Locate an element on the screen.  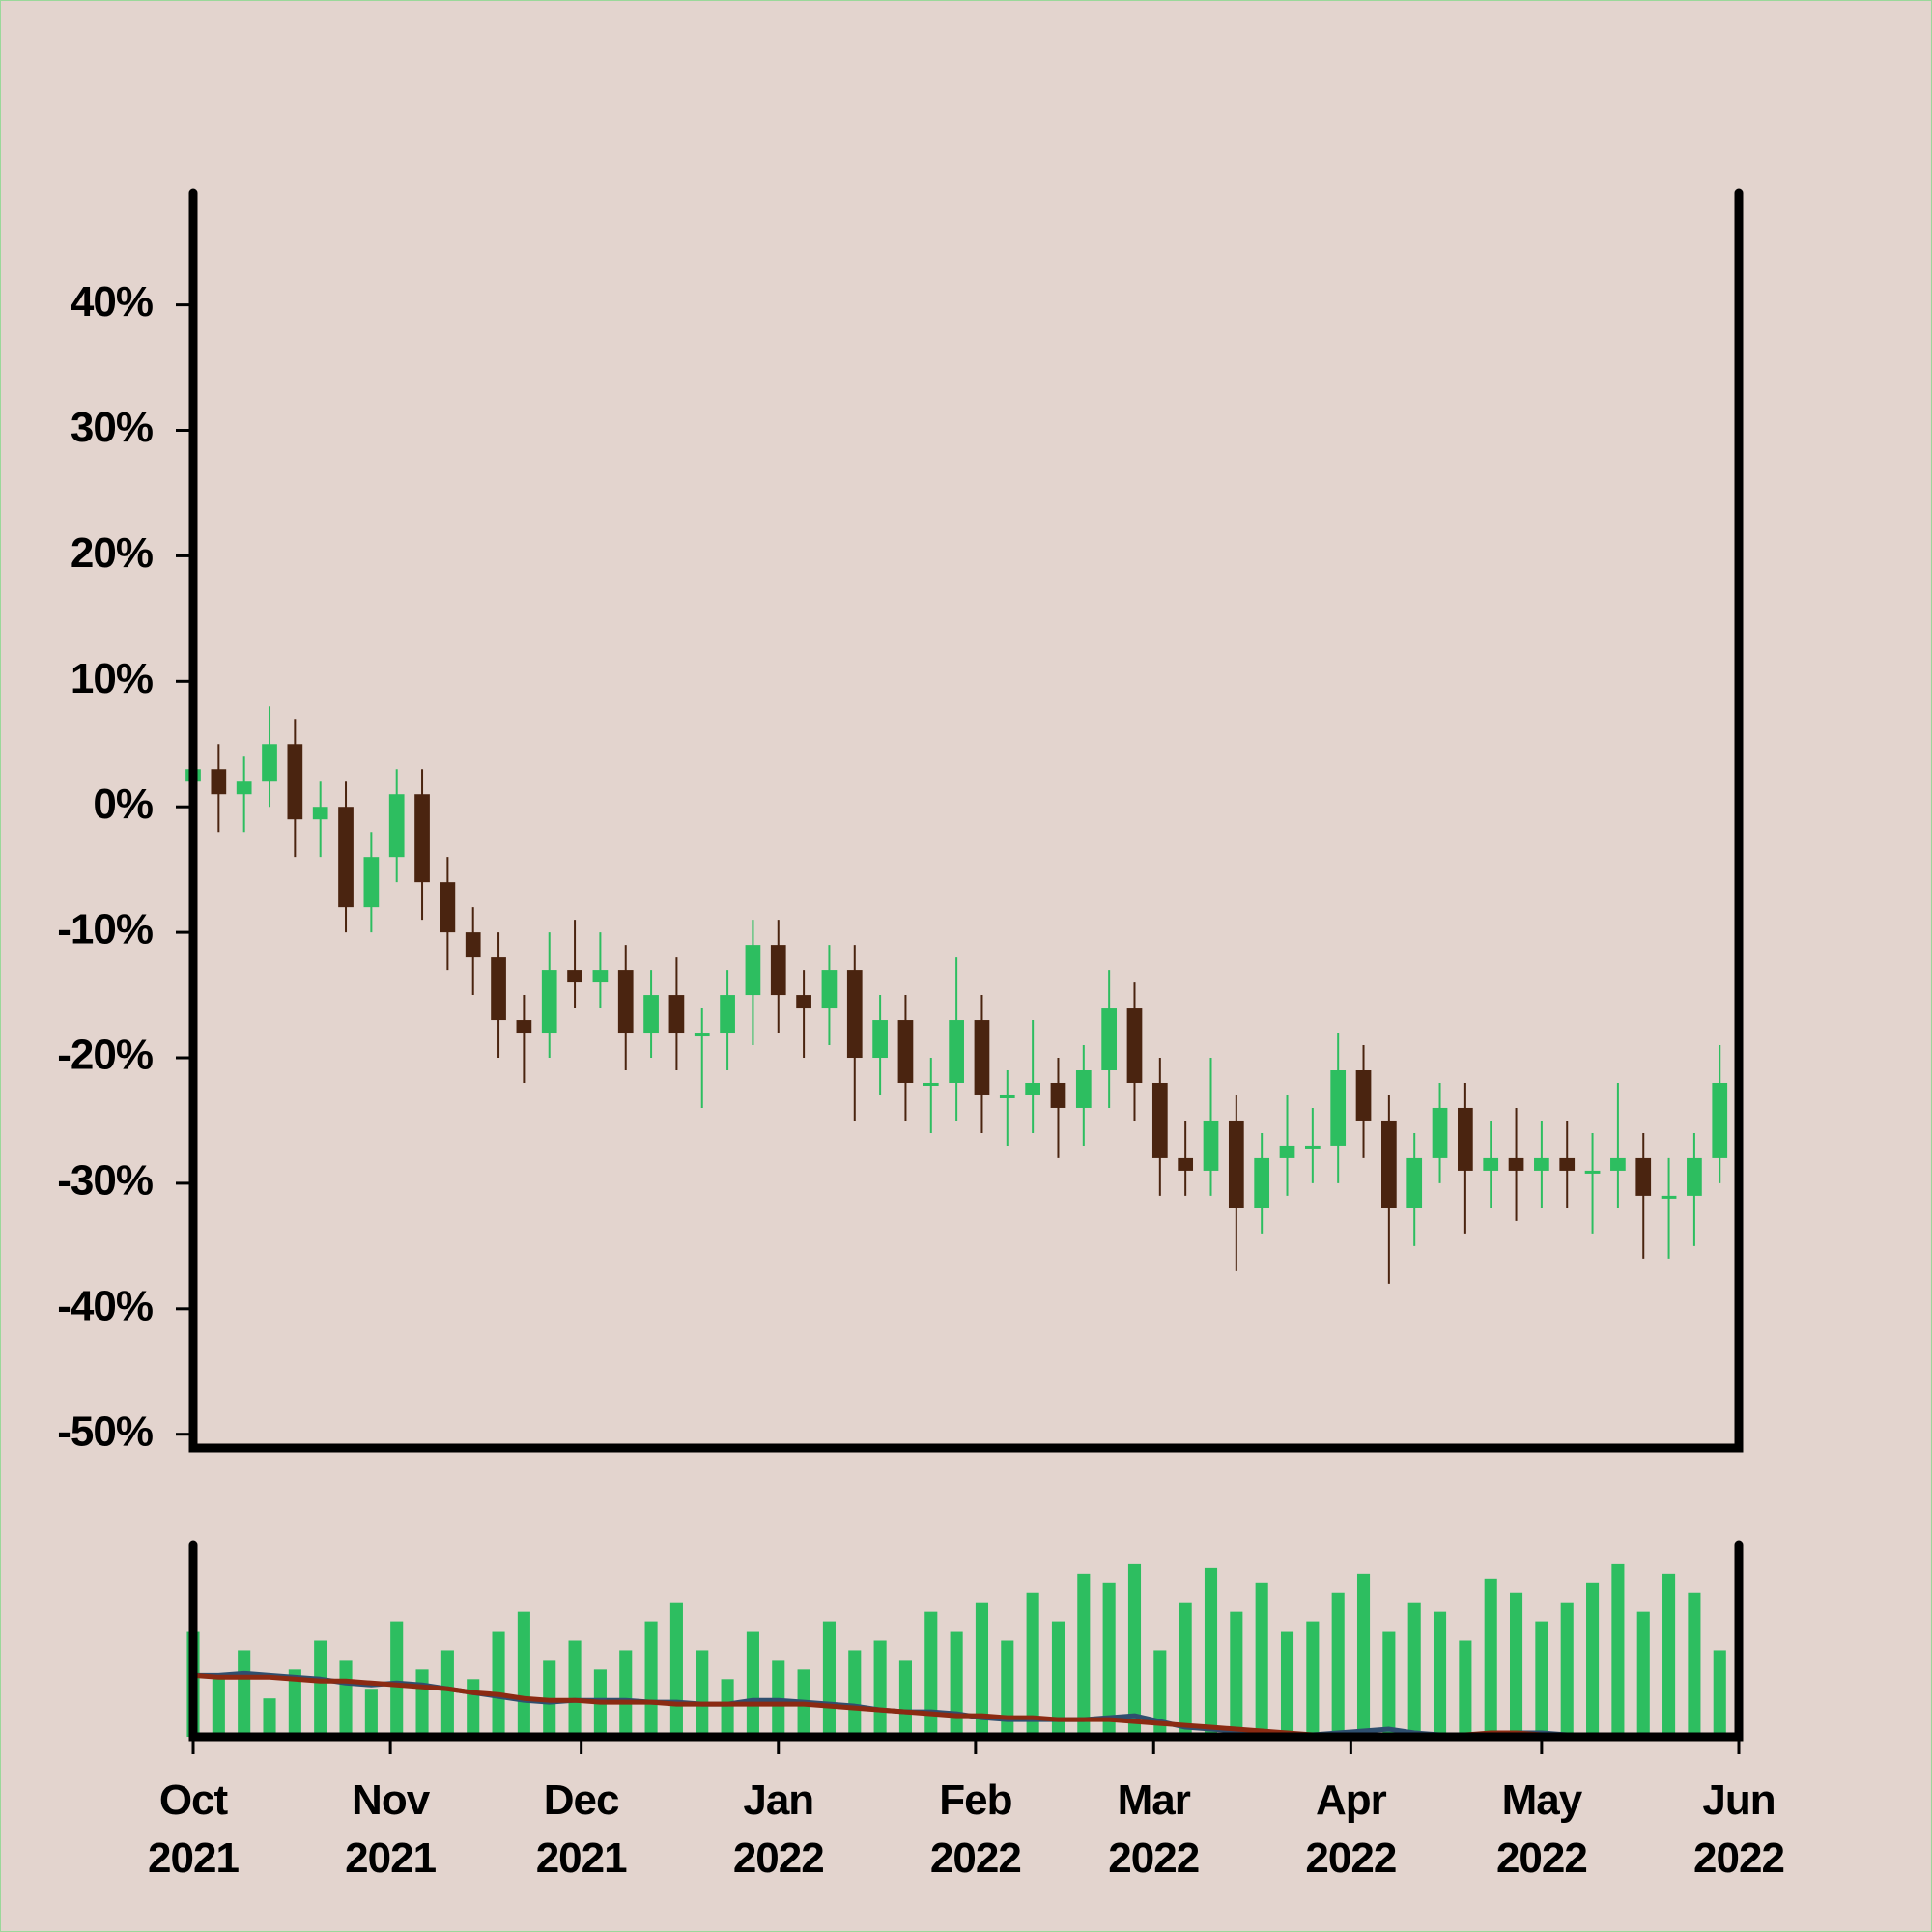
y-tick-label: 10% is located at coordinates (112, 678).